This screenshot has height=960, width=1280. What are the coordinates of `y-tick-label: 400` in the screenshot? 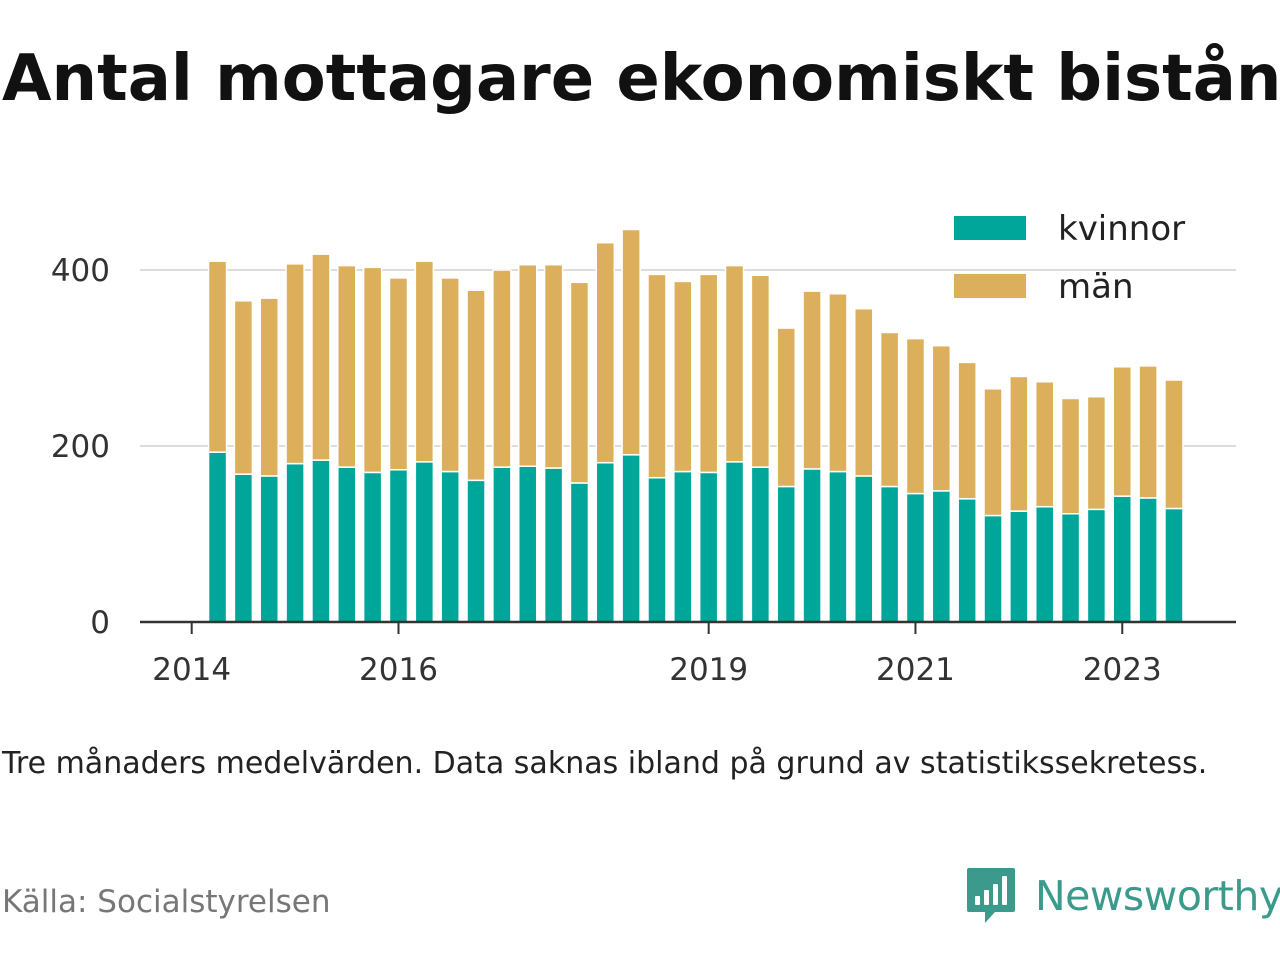 It's located at (80, 271).